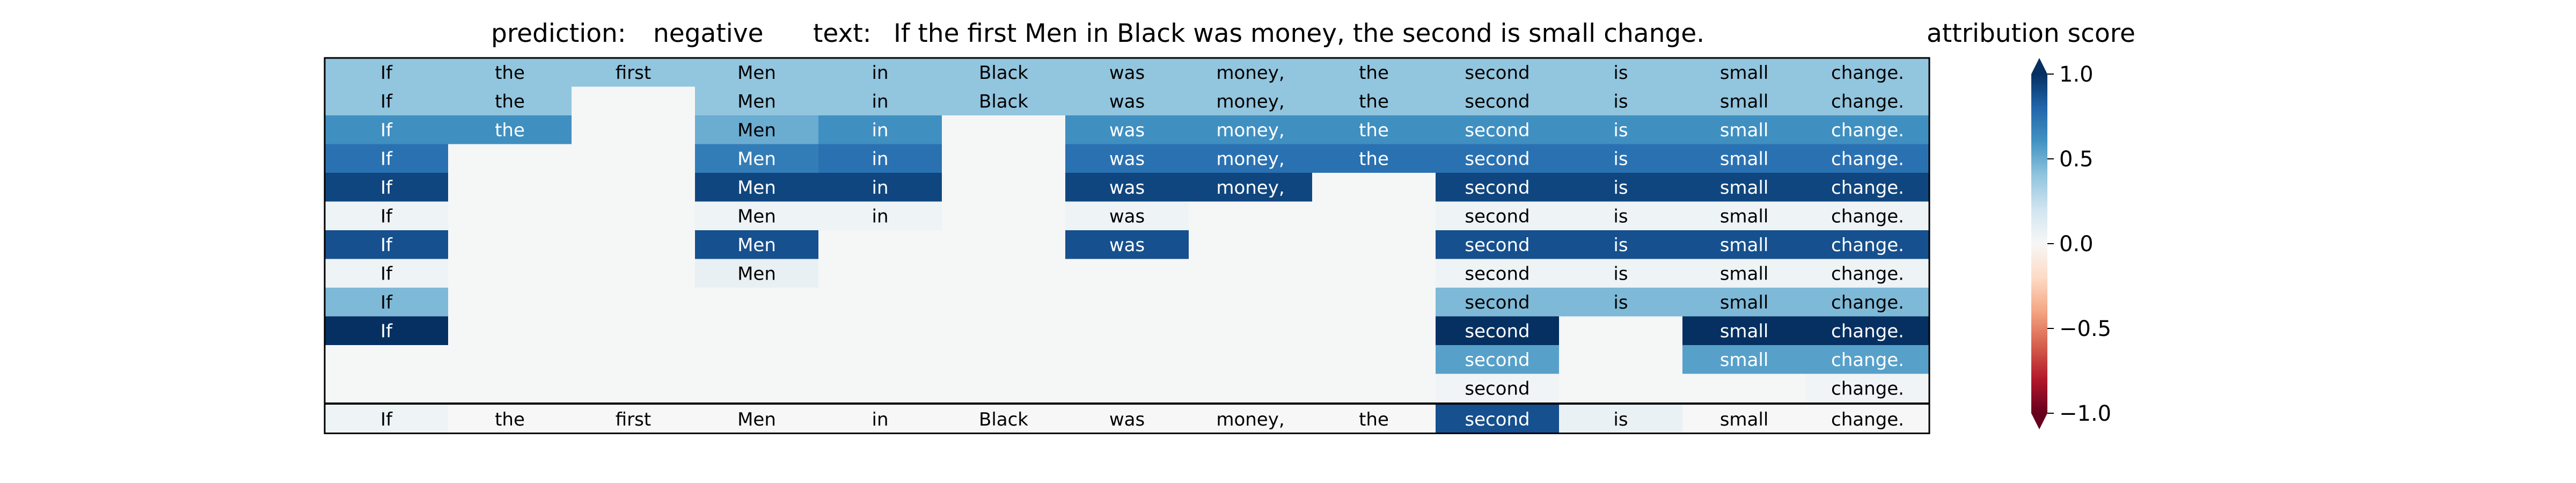 The height and width of the screenshot is (483, 2576). I want to click on colorbar-gradient, so click(2039, 243).